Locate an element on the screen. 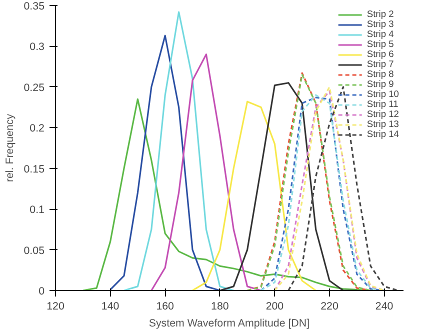 The width and height of the screenshot is (437, 332). x-tick-label: 200 is located at coordinates (275, 306).